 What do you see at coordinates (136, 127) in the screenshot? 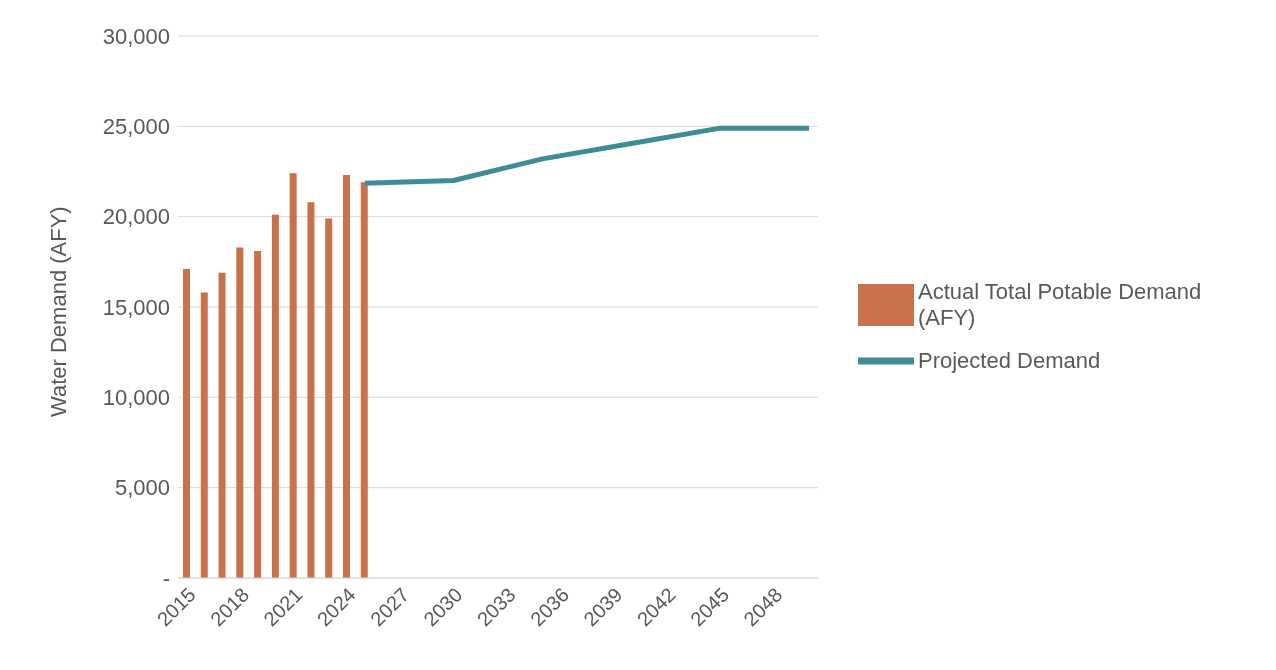
I see `y-tick-label: 25,000` at bounding box center [136, 127].